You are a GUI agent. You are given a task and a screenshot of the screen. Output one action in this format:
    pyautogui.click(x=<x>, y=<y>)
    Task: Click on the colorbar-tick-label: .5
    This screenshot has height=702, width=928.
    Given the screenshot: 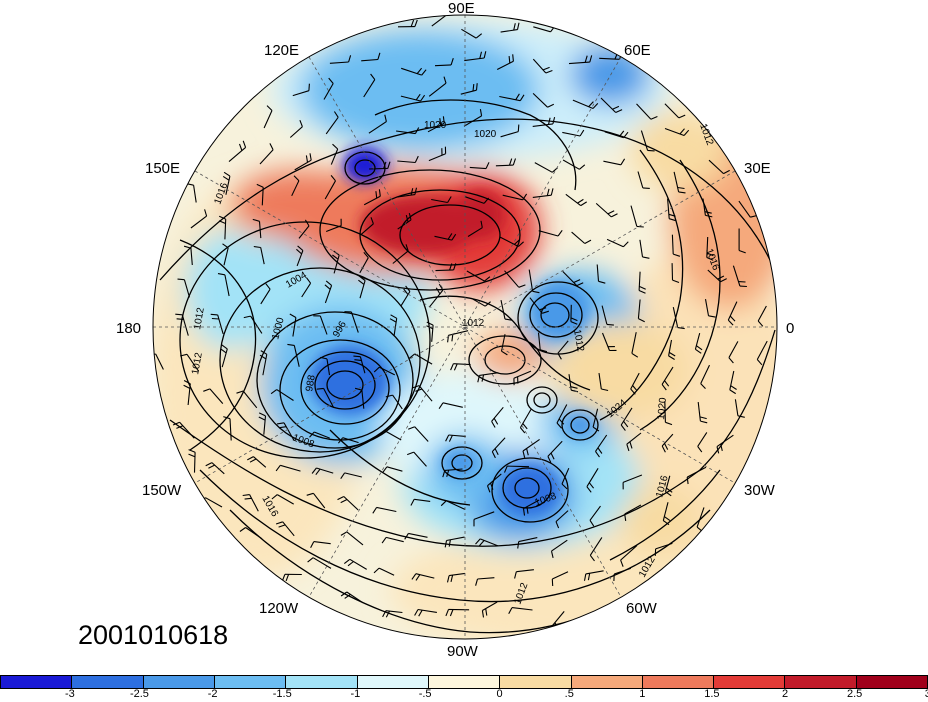 What is the action you would take?
    pyautogui.click(x=569, y=694)
    